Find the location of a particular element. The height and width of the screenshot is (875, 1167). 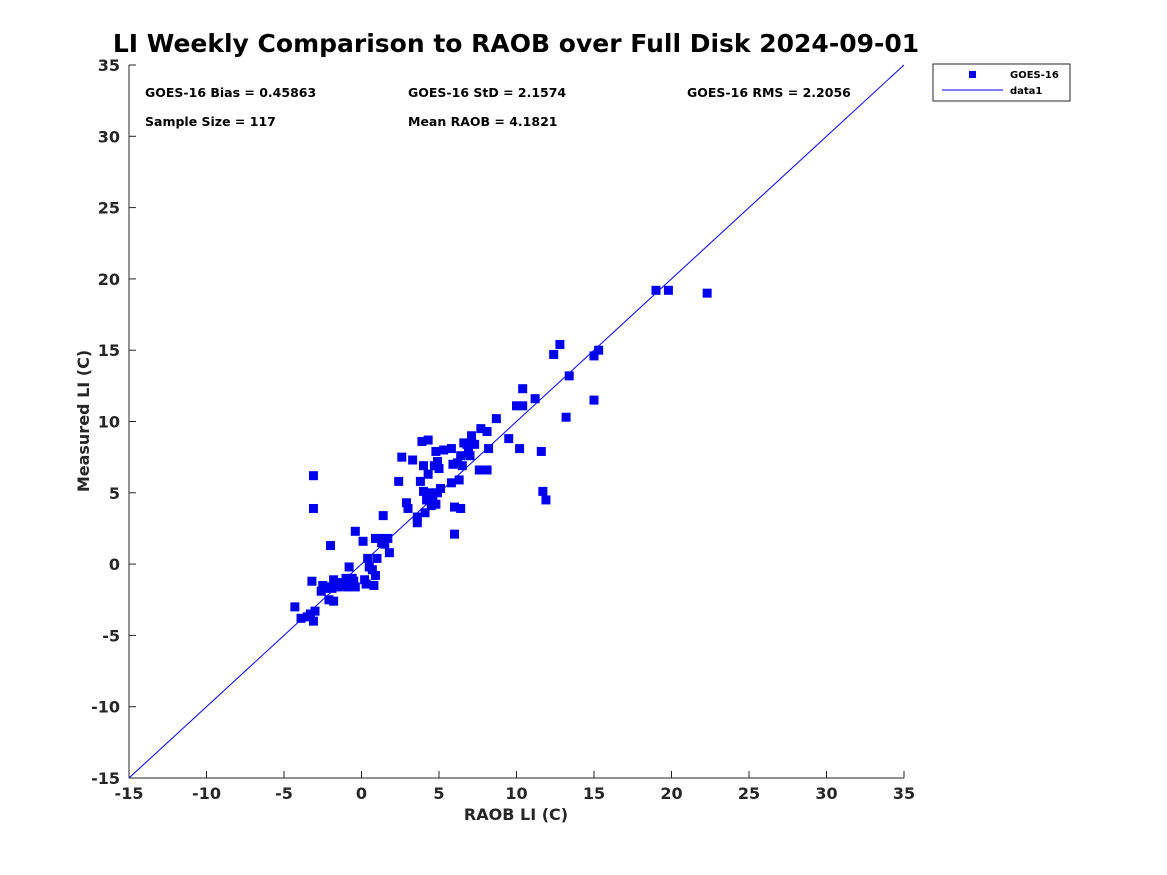

legend-label-goes16: GOES-16 is located at coordinates (1034, 75).